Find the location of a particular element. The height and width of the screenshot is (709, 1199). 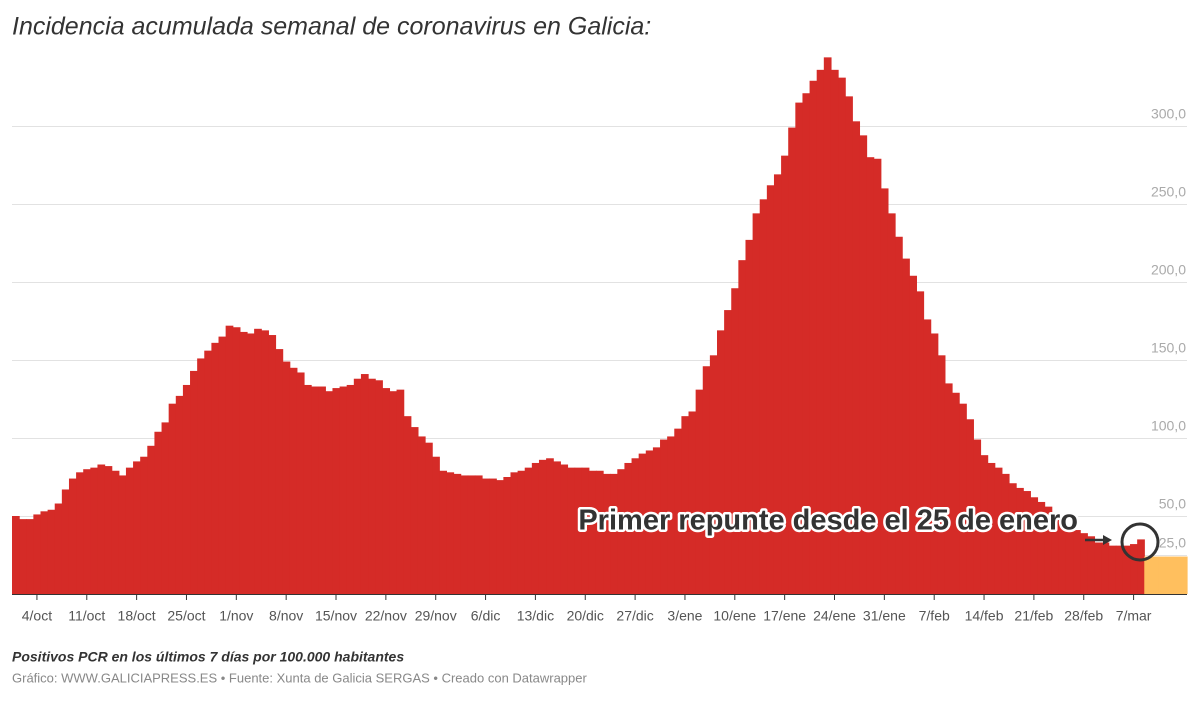

x-tick-label: 14/feb is located at coordinates (984, 616).